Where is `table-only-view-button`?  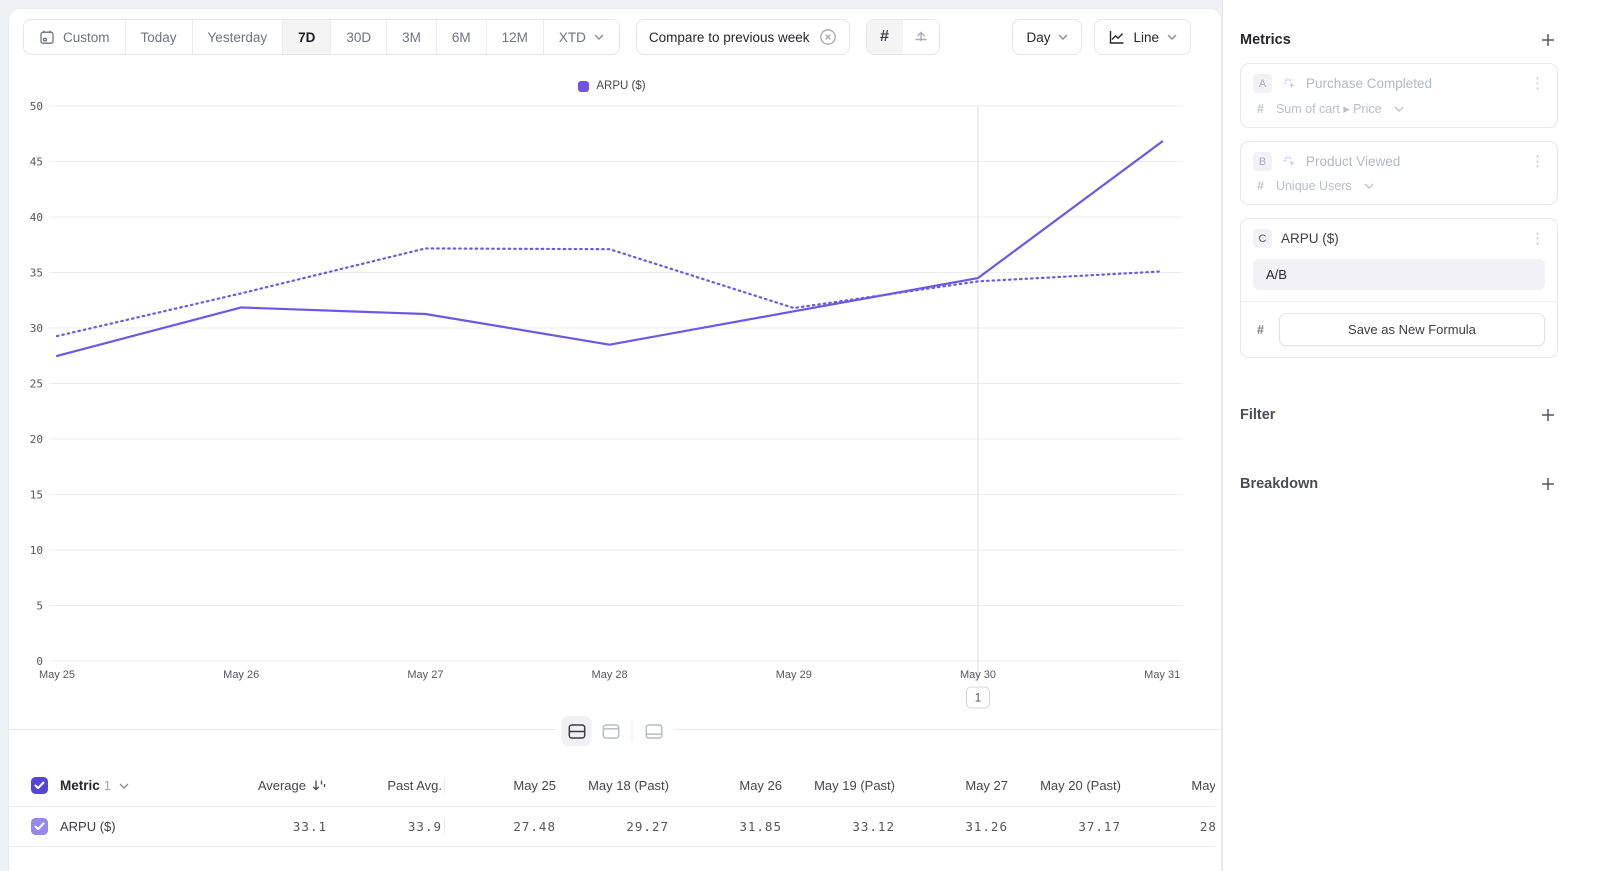
table-only-view-button is located at coordinates (654, 731).